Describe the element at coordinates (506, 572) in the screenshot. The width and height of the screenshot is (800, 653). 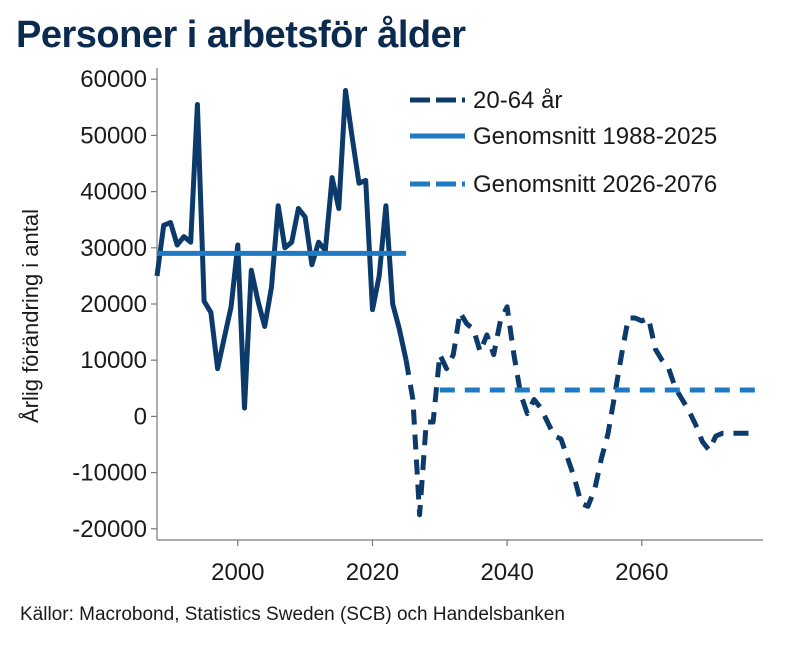
I see `x-tick-label: 2040` at that location.